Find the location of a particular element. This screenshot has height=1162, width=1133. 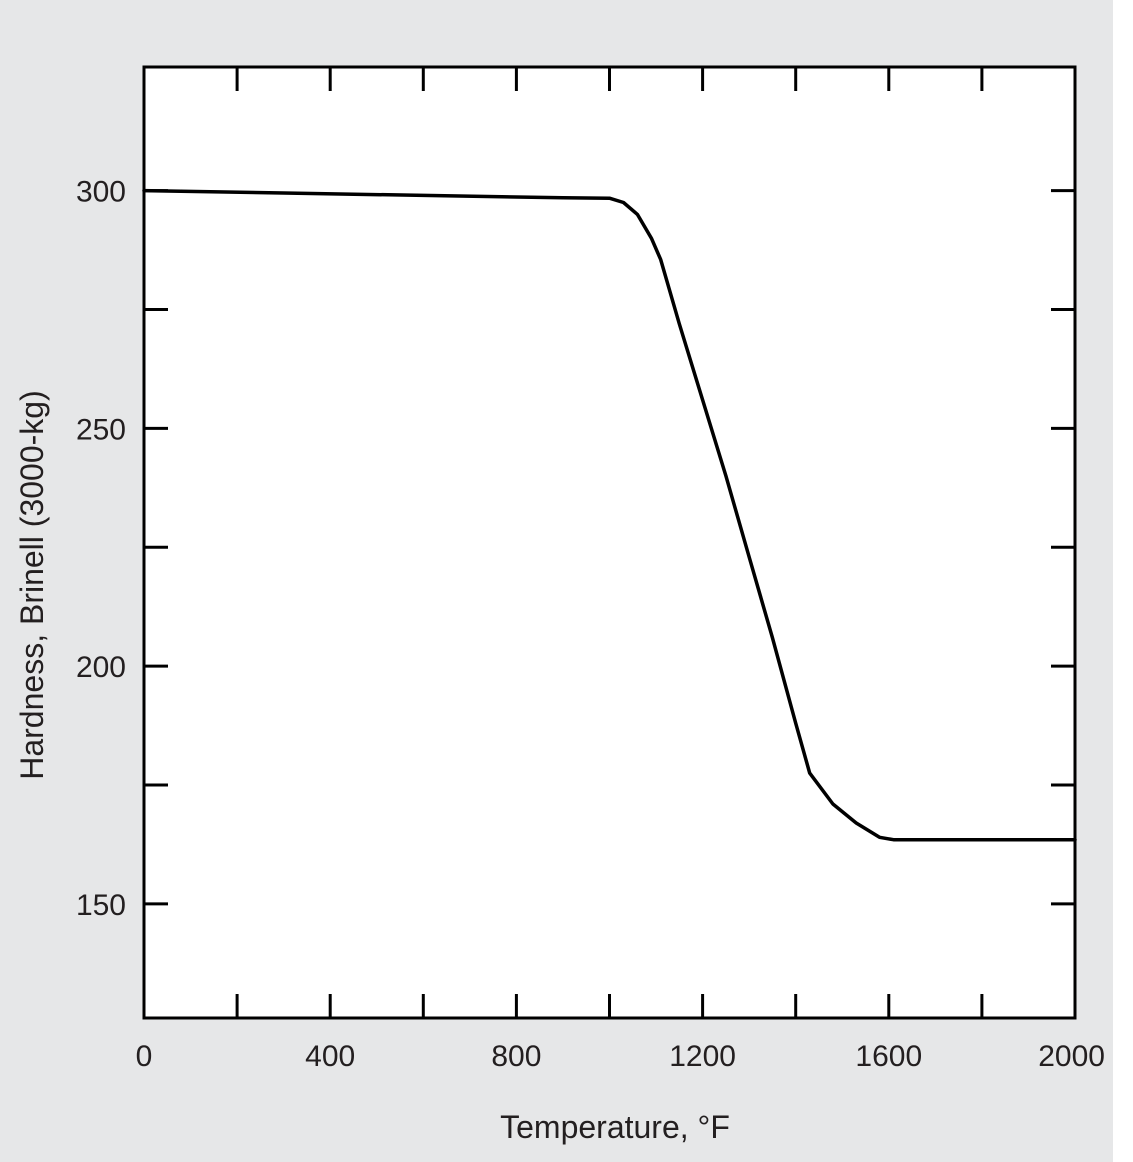

x-tick-label: 0 is located at coordinates (144, 1056).